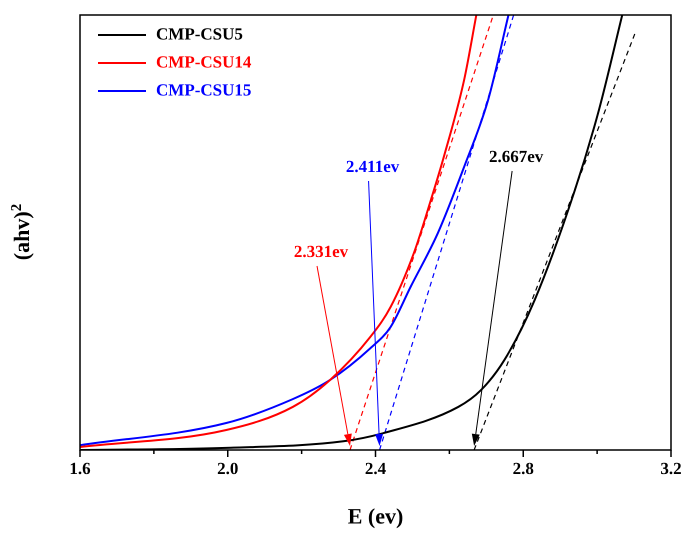 The height and width of the screenshot is (535, 687). I want to click on x-tick-label: 1.6, so click(80, 468).